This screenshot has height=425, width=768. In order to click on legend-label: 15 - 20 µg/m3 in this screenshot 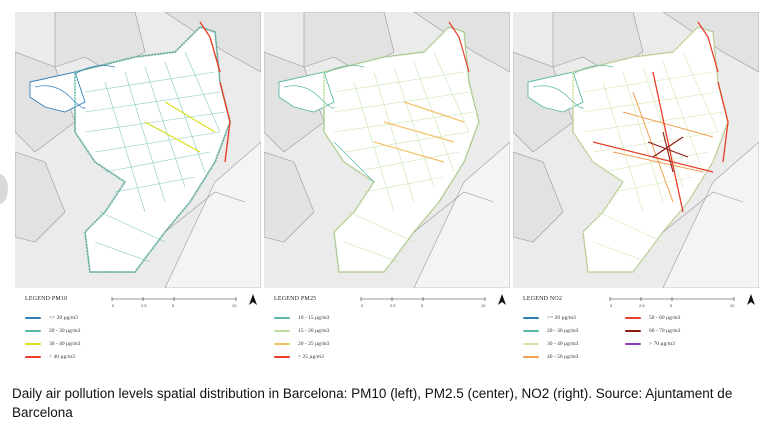, I will do `click(314, 331)`.